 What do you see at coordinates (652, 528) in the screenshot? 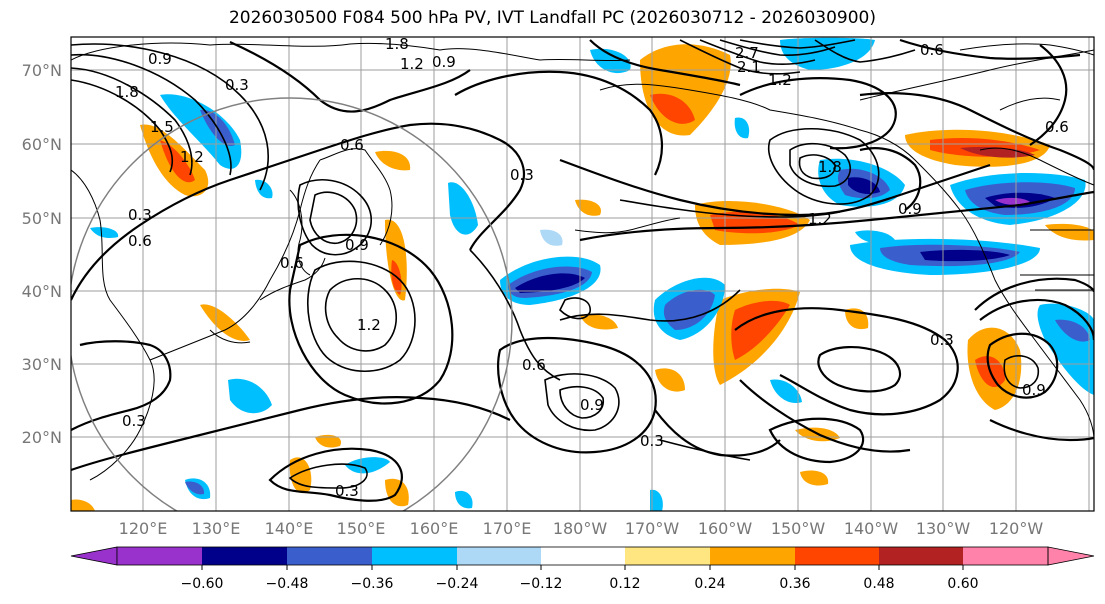
I see `lon-label: 170°W` at bounding box center [652, 528].